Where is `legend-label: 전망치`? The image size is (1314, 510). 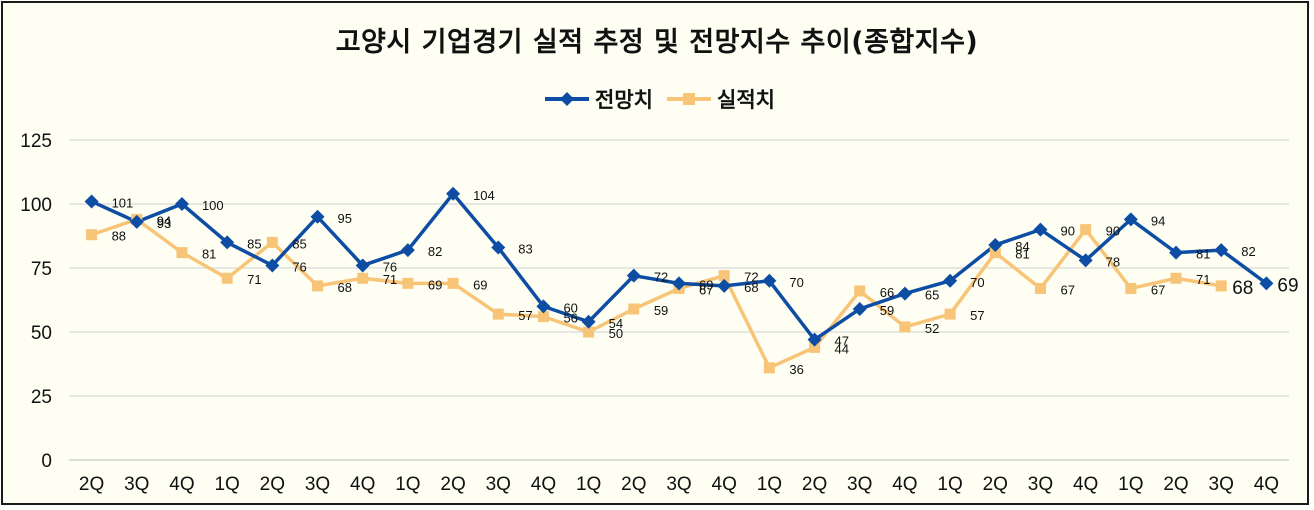
legend-label: 전망치 is located at coordinates (624, 100).